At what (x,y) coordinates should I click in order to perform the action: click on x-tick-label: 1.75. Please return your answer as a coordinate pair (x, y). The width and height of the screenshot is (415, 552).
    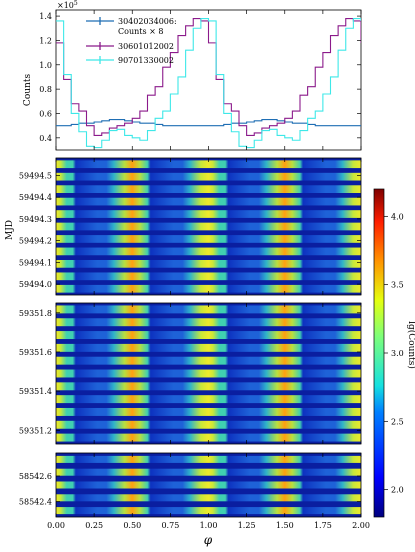
    Looking at the image, I should click on (323, 525).